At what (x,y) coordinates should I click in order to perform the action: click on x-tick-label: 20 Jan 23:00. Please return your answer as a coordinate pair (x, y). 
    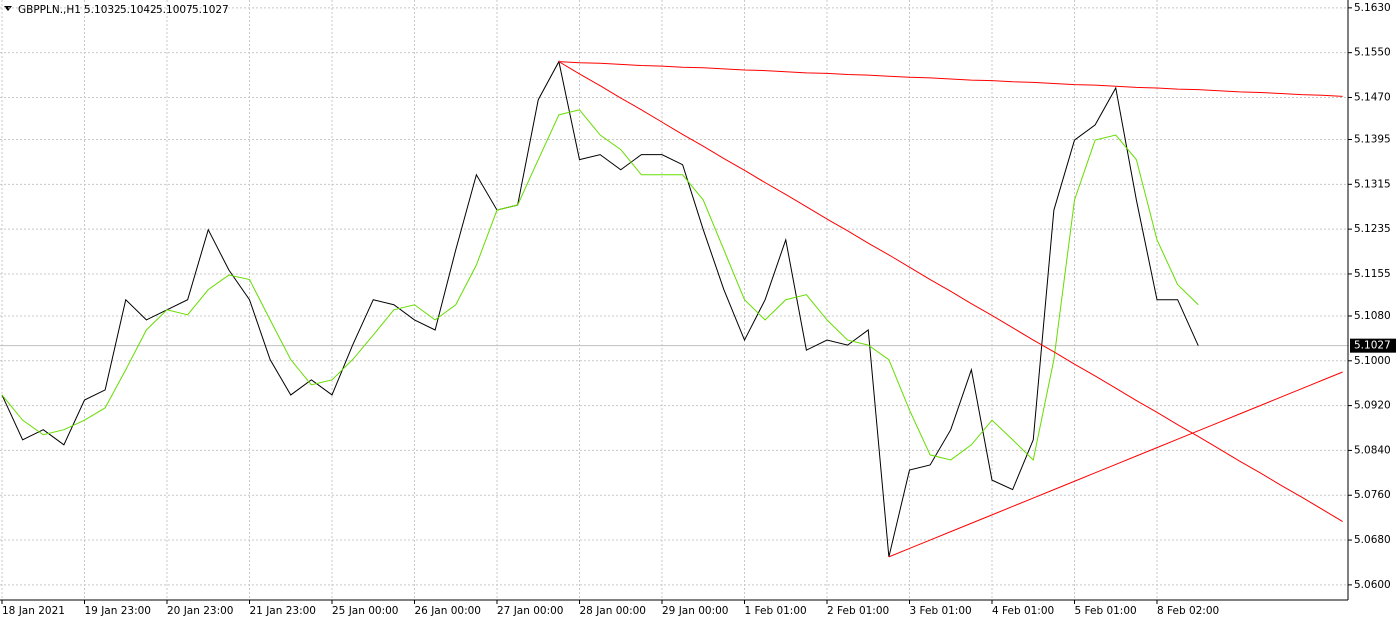
    Looking at the image, I should click on (200, 611).